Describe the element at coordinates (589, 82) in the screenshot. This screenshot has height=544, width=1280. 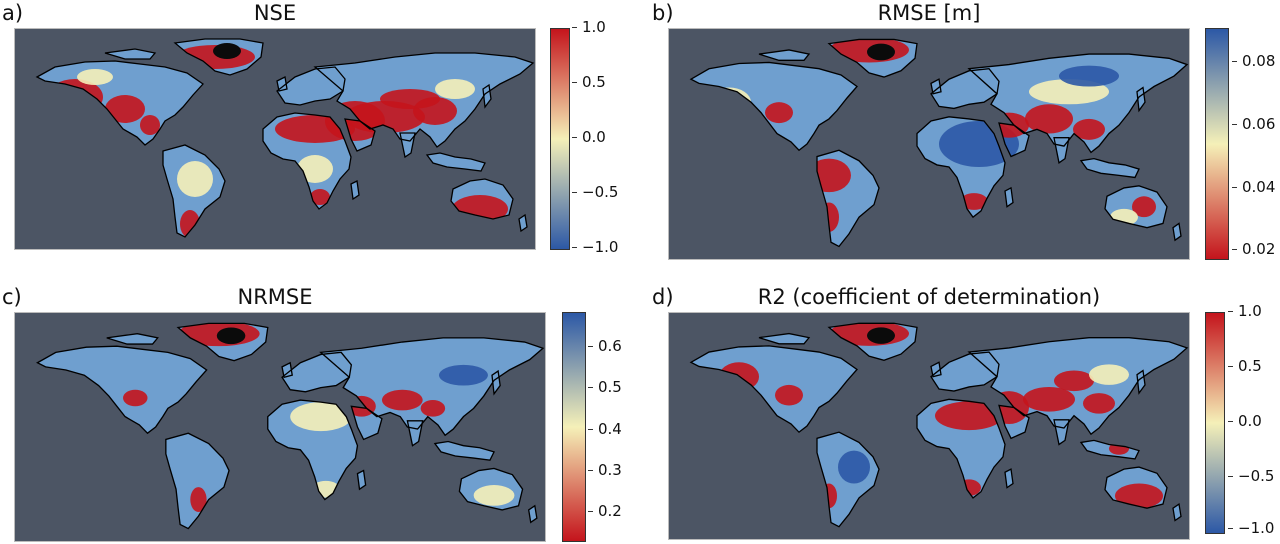
I see `panel-a-tick: 0.5` at that location.